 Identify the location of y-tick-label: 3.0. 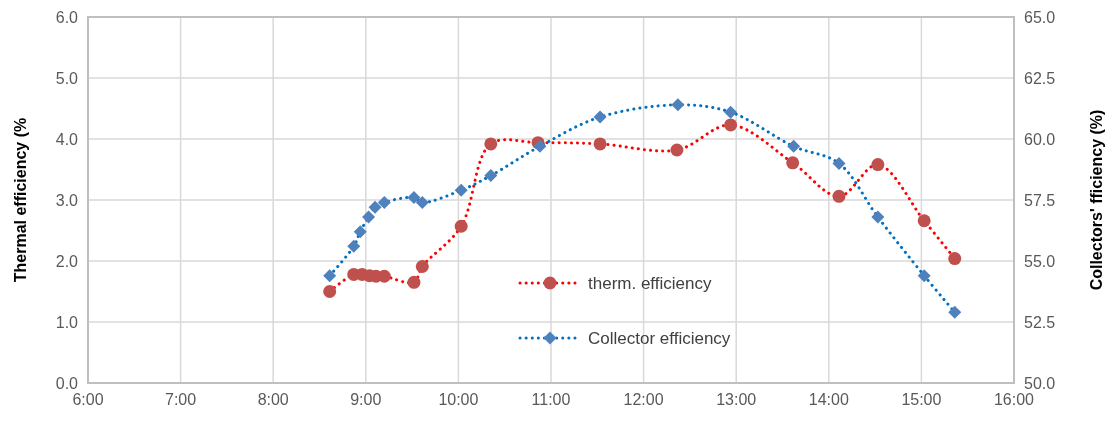
(67, 200).